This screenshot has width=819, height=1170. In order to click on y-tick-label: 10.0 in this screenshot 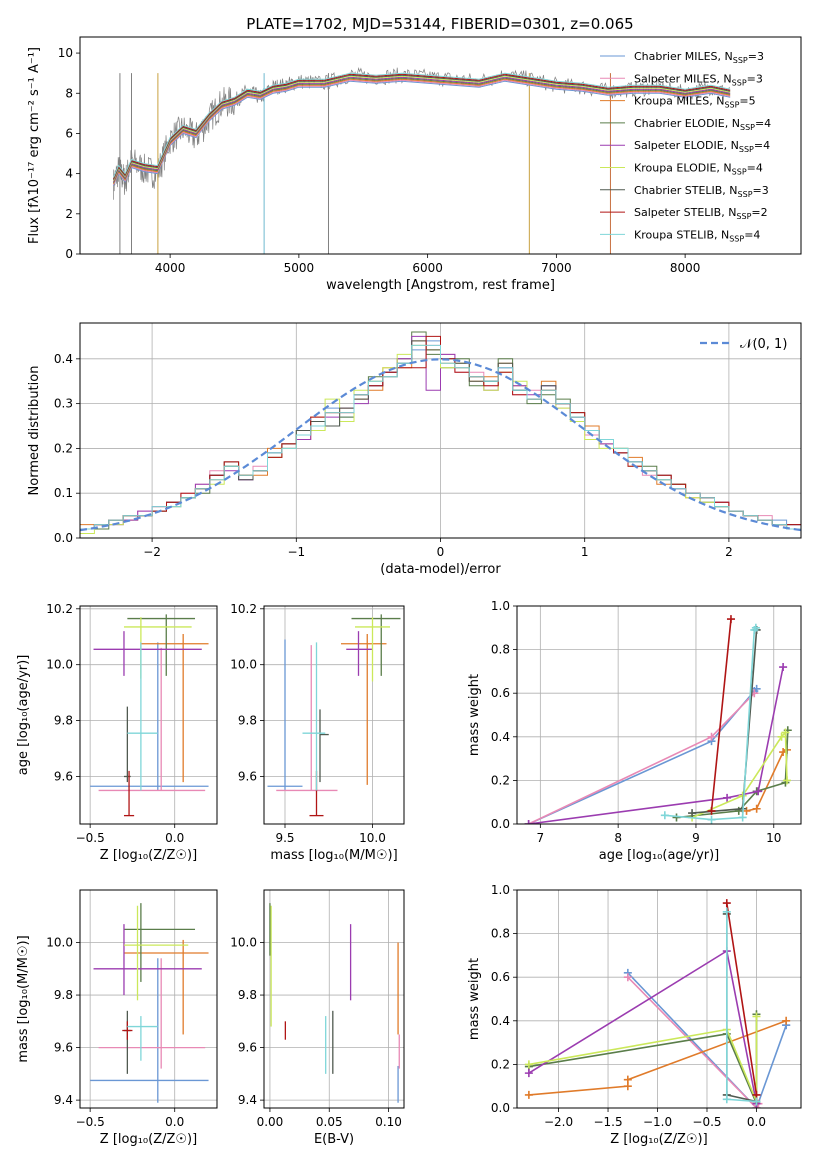, I will do `click(243, 665)`.